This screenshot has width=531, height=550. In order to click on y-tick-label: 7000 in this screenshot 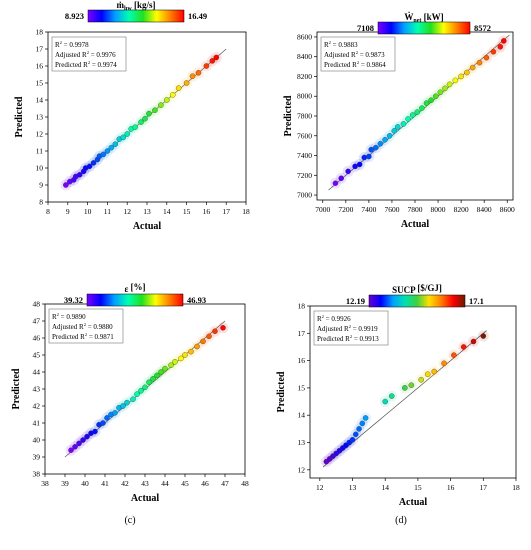, I will do `click(304, 195)`.